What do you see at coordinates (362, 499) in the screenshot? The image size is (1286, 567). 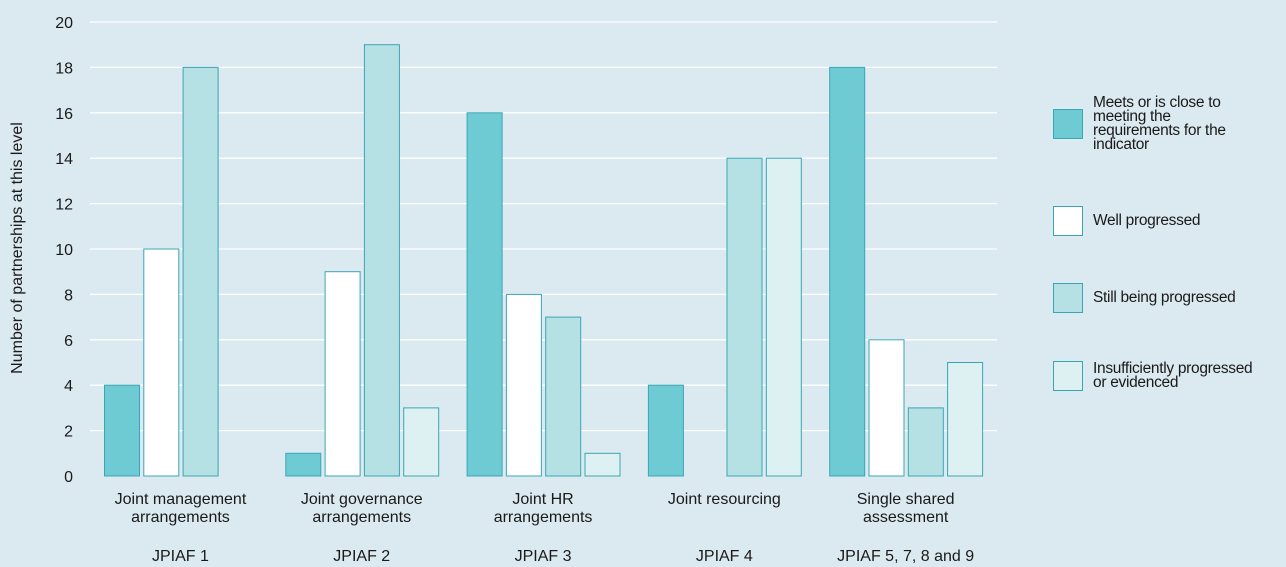 I see `x-tick-label: Joint governance` at bounding box center [362, 499].